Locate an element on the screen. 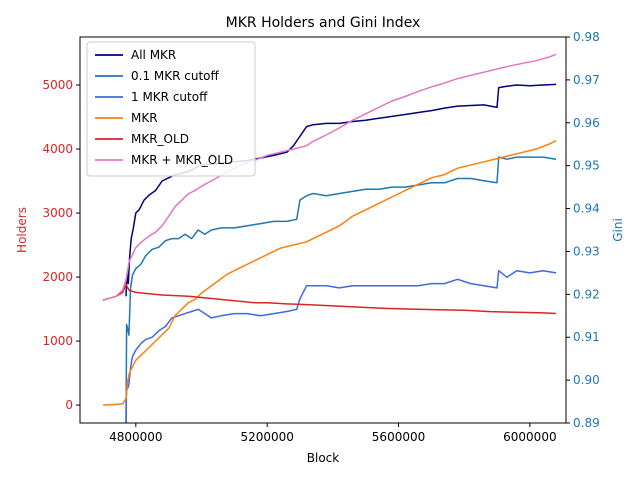 The image size is (640, 480). right-y-tick-label: 0.90 is located at coordinates (586, 380).